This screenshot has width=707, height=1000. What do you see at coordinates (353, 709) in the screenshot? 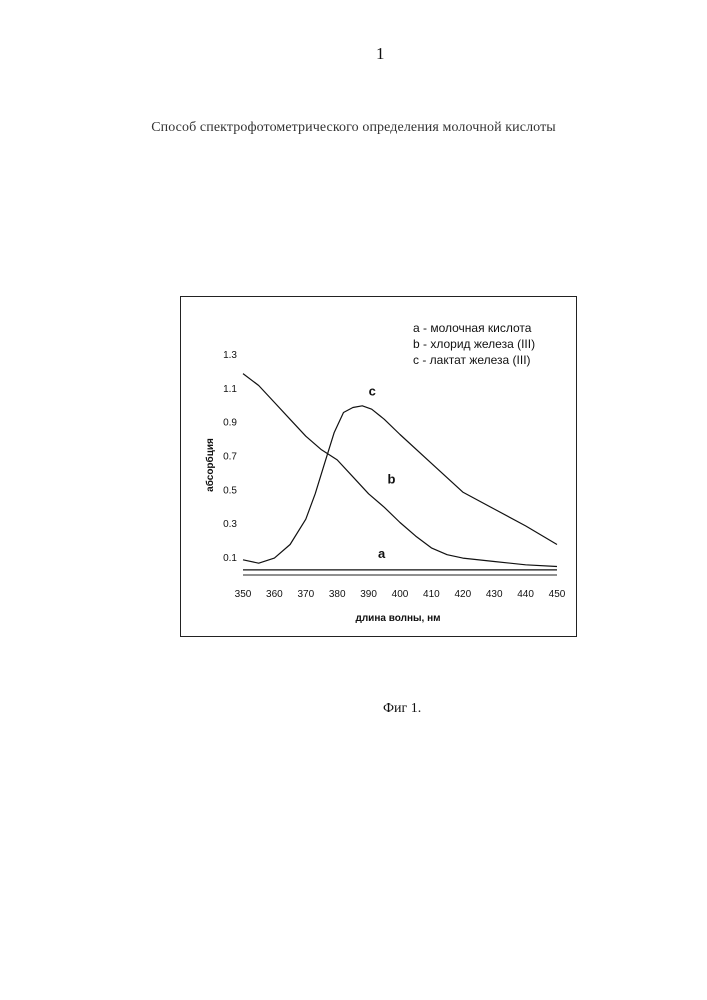
I see `figure-caption: Фиг 1.` at bounding box center [353, 709].